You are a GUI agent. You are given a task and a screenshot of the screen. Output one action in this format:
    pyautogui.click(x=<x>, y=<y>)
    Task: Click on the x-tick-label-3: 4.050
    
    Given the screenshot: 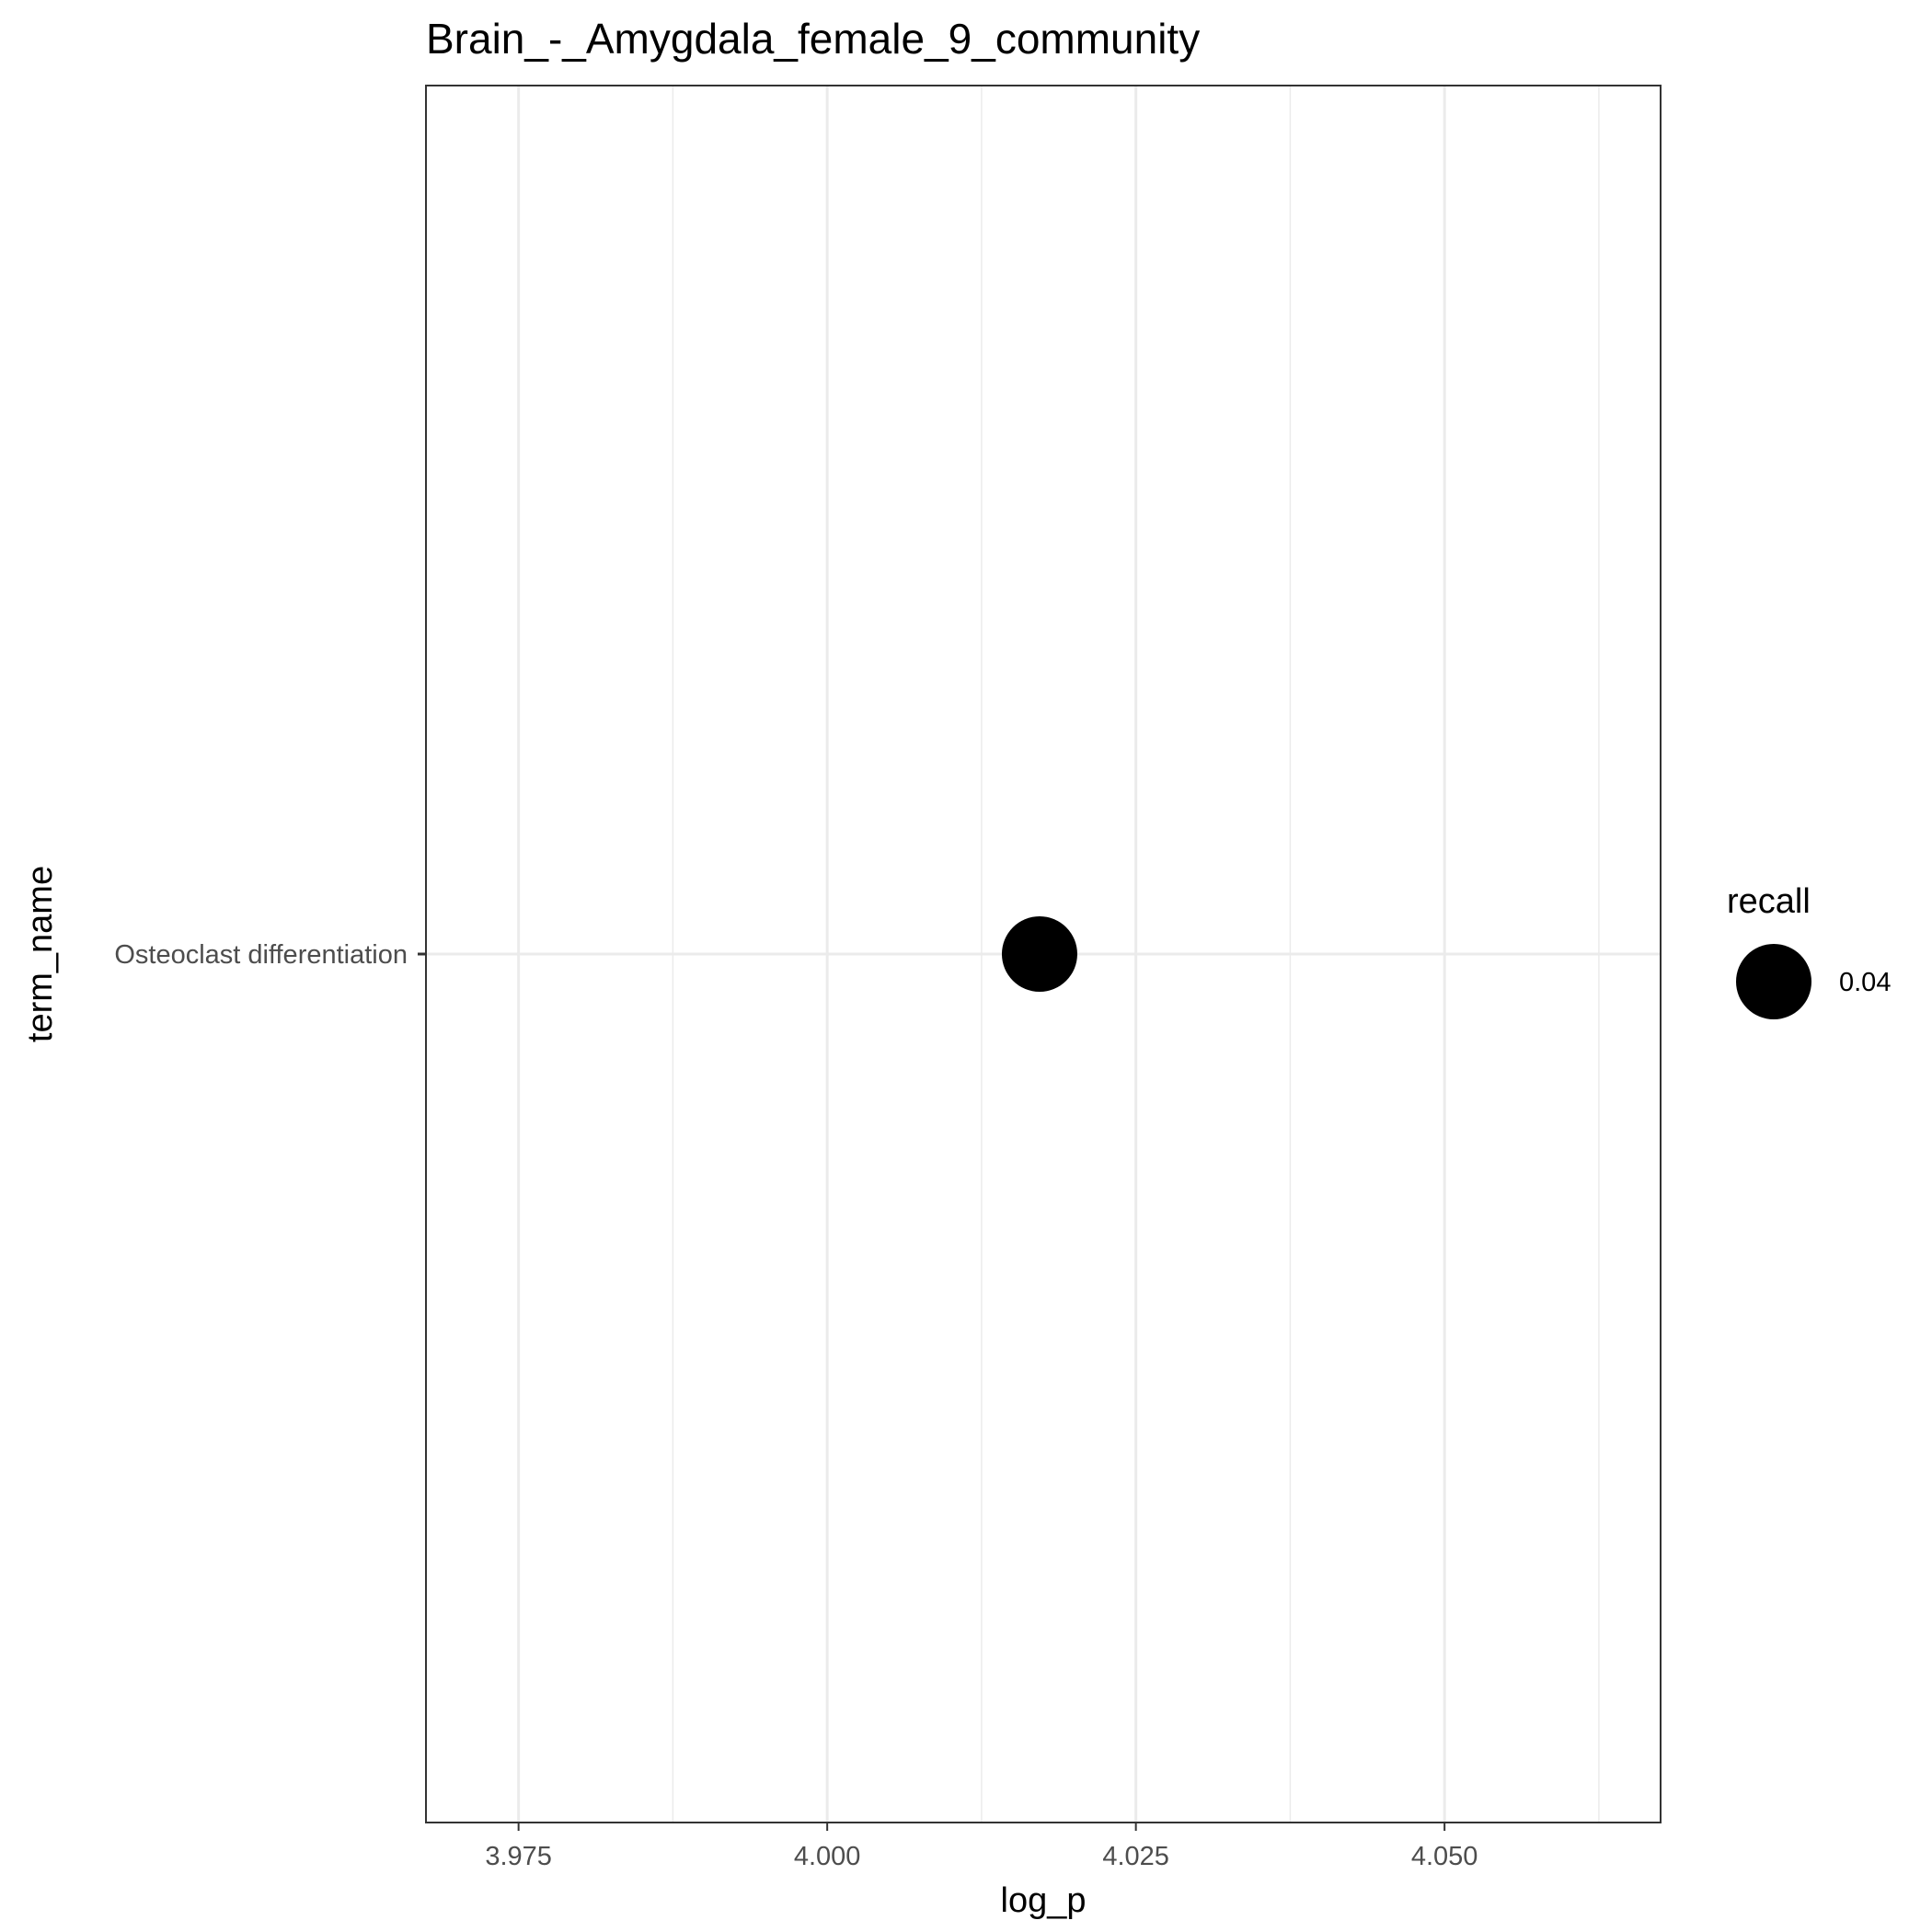 What is the action you would take?
    pyautogui.click(x=1444, y=1856)
    